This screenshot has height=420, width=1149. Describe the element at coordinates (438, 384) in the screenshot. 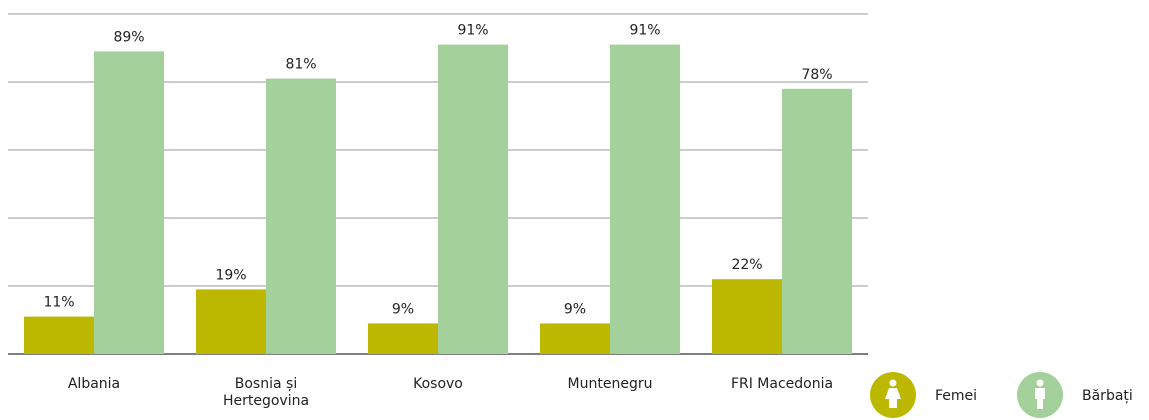

I see `x-tick-label: Kosovo` at that location.